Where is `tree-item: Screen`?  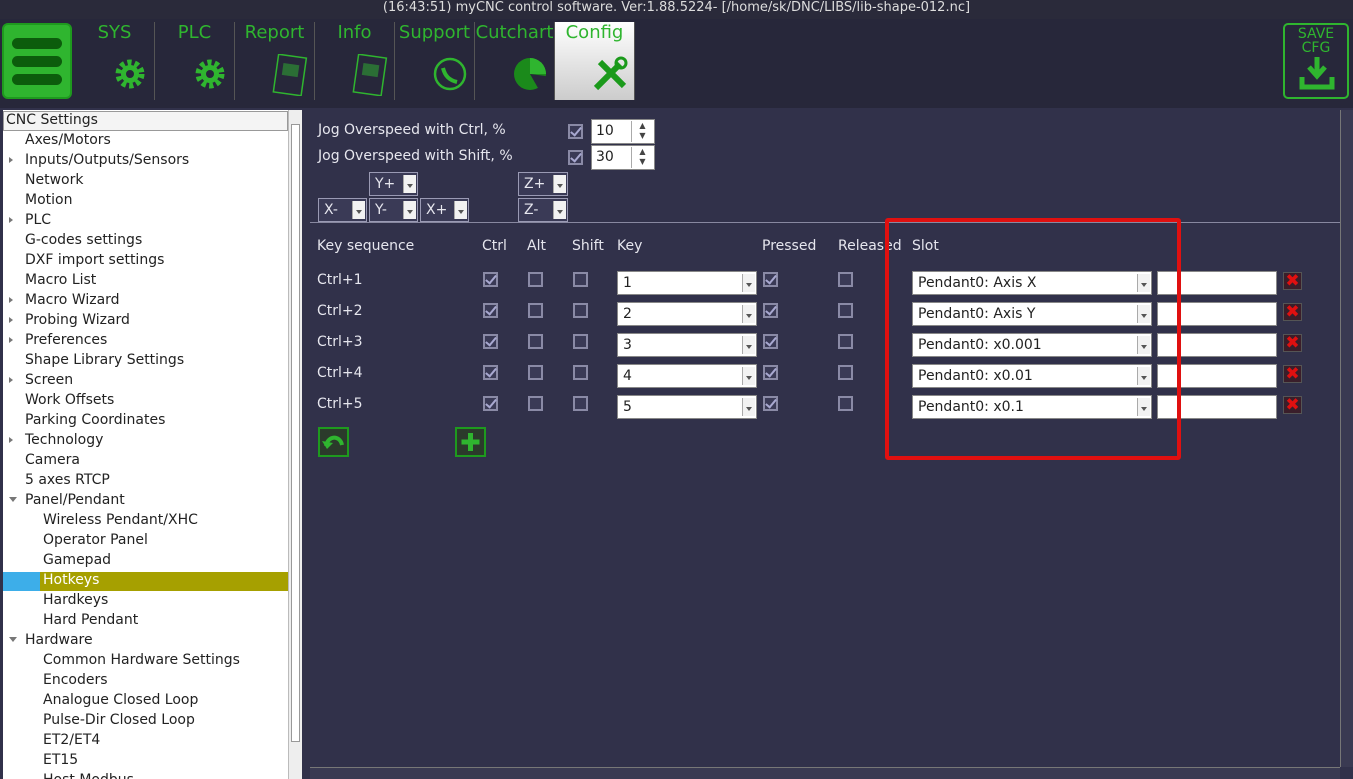
tree-item: Screen is located at coordinates (49, 380).